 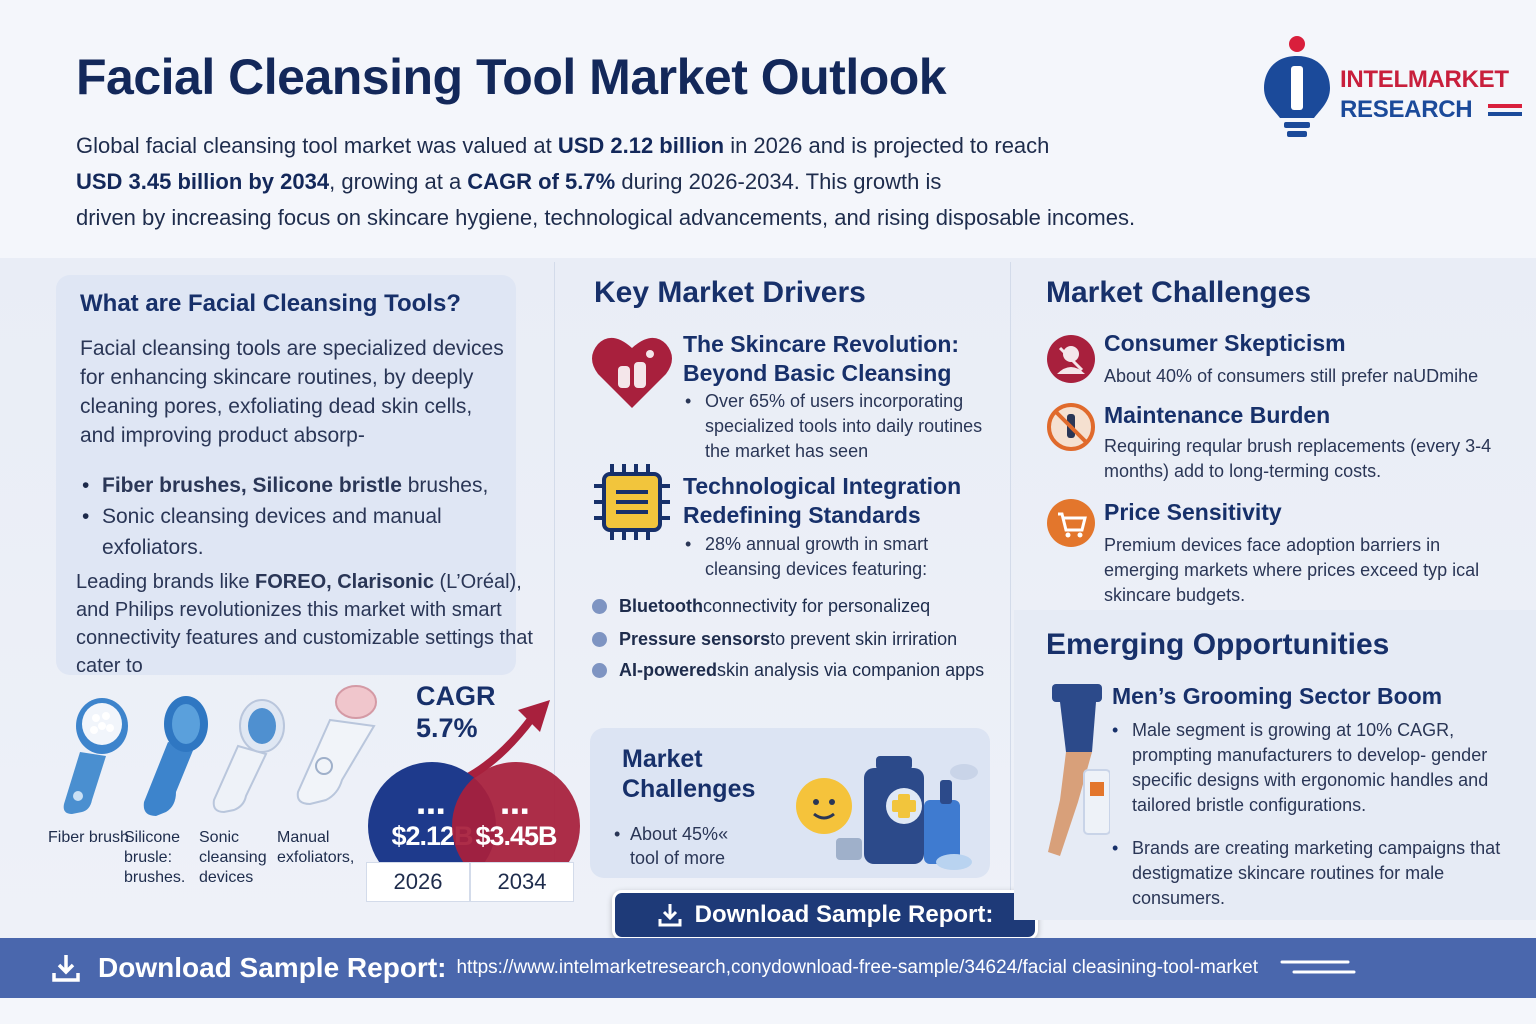 I want to click on skeptic-person-icon, so click(x=1071, y=359).